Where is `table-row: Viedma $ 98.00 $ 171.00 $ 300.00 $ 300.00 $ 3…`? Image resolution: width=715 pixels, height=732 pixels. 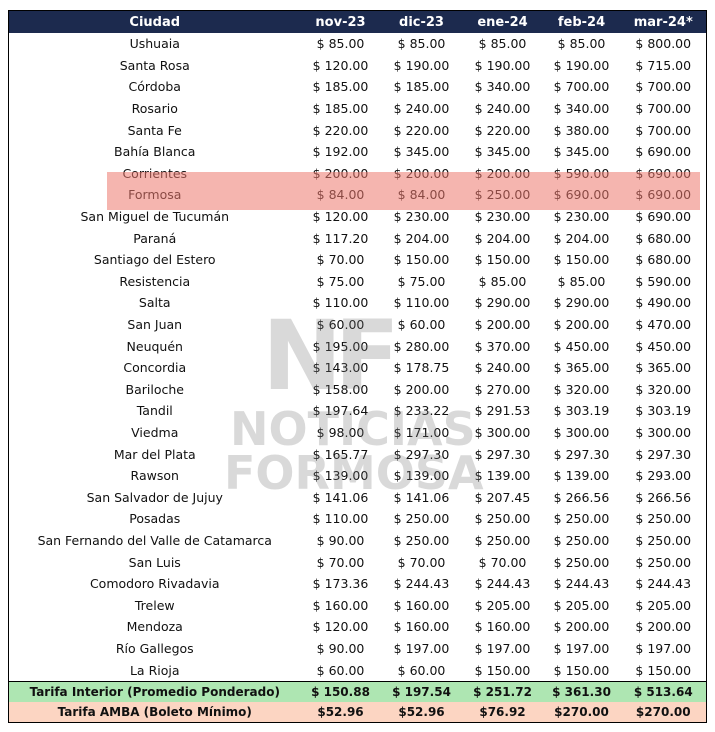 table-row: Viedma $ 98.00 $ 171.00 $ 300.00 $ 300.00 $ 3… is located at coordinates (358, 433).